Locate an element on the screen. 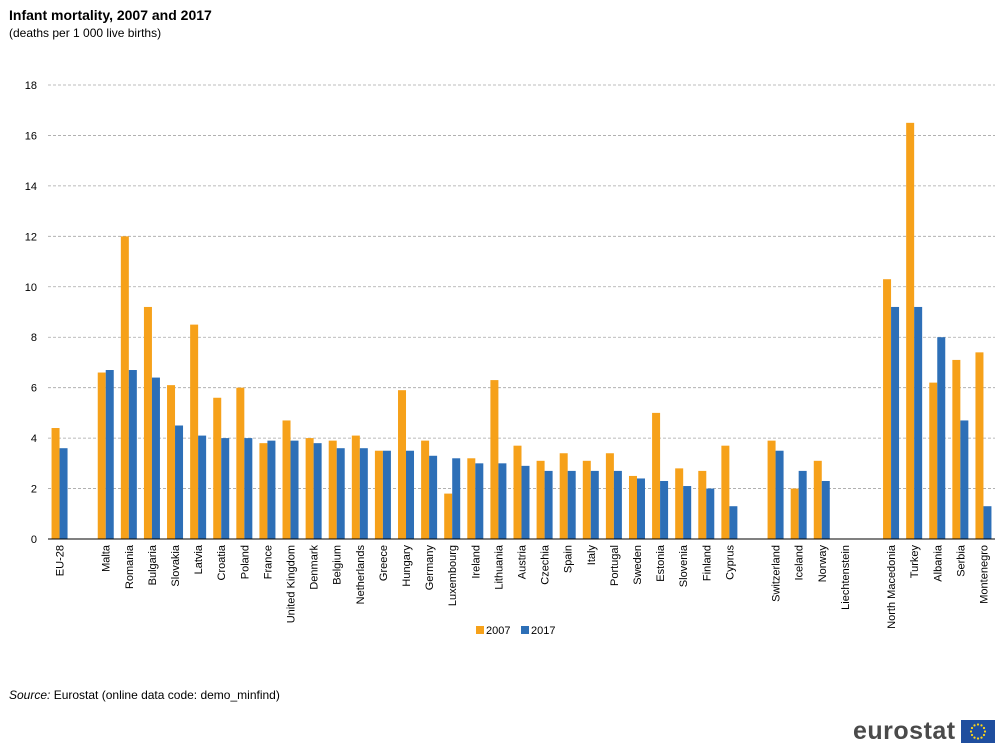 Image resolution: width=1003 pixels, height=756 pixels. x-tick-label: Switzerland is located at coordinates (777, 573).